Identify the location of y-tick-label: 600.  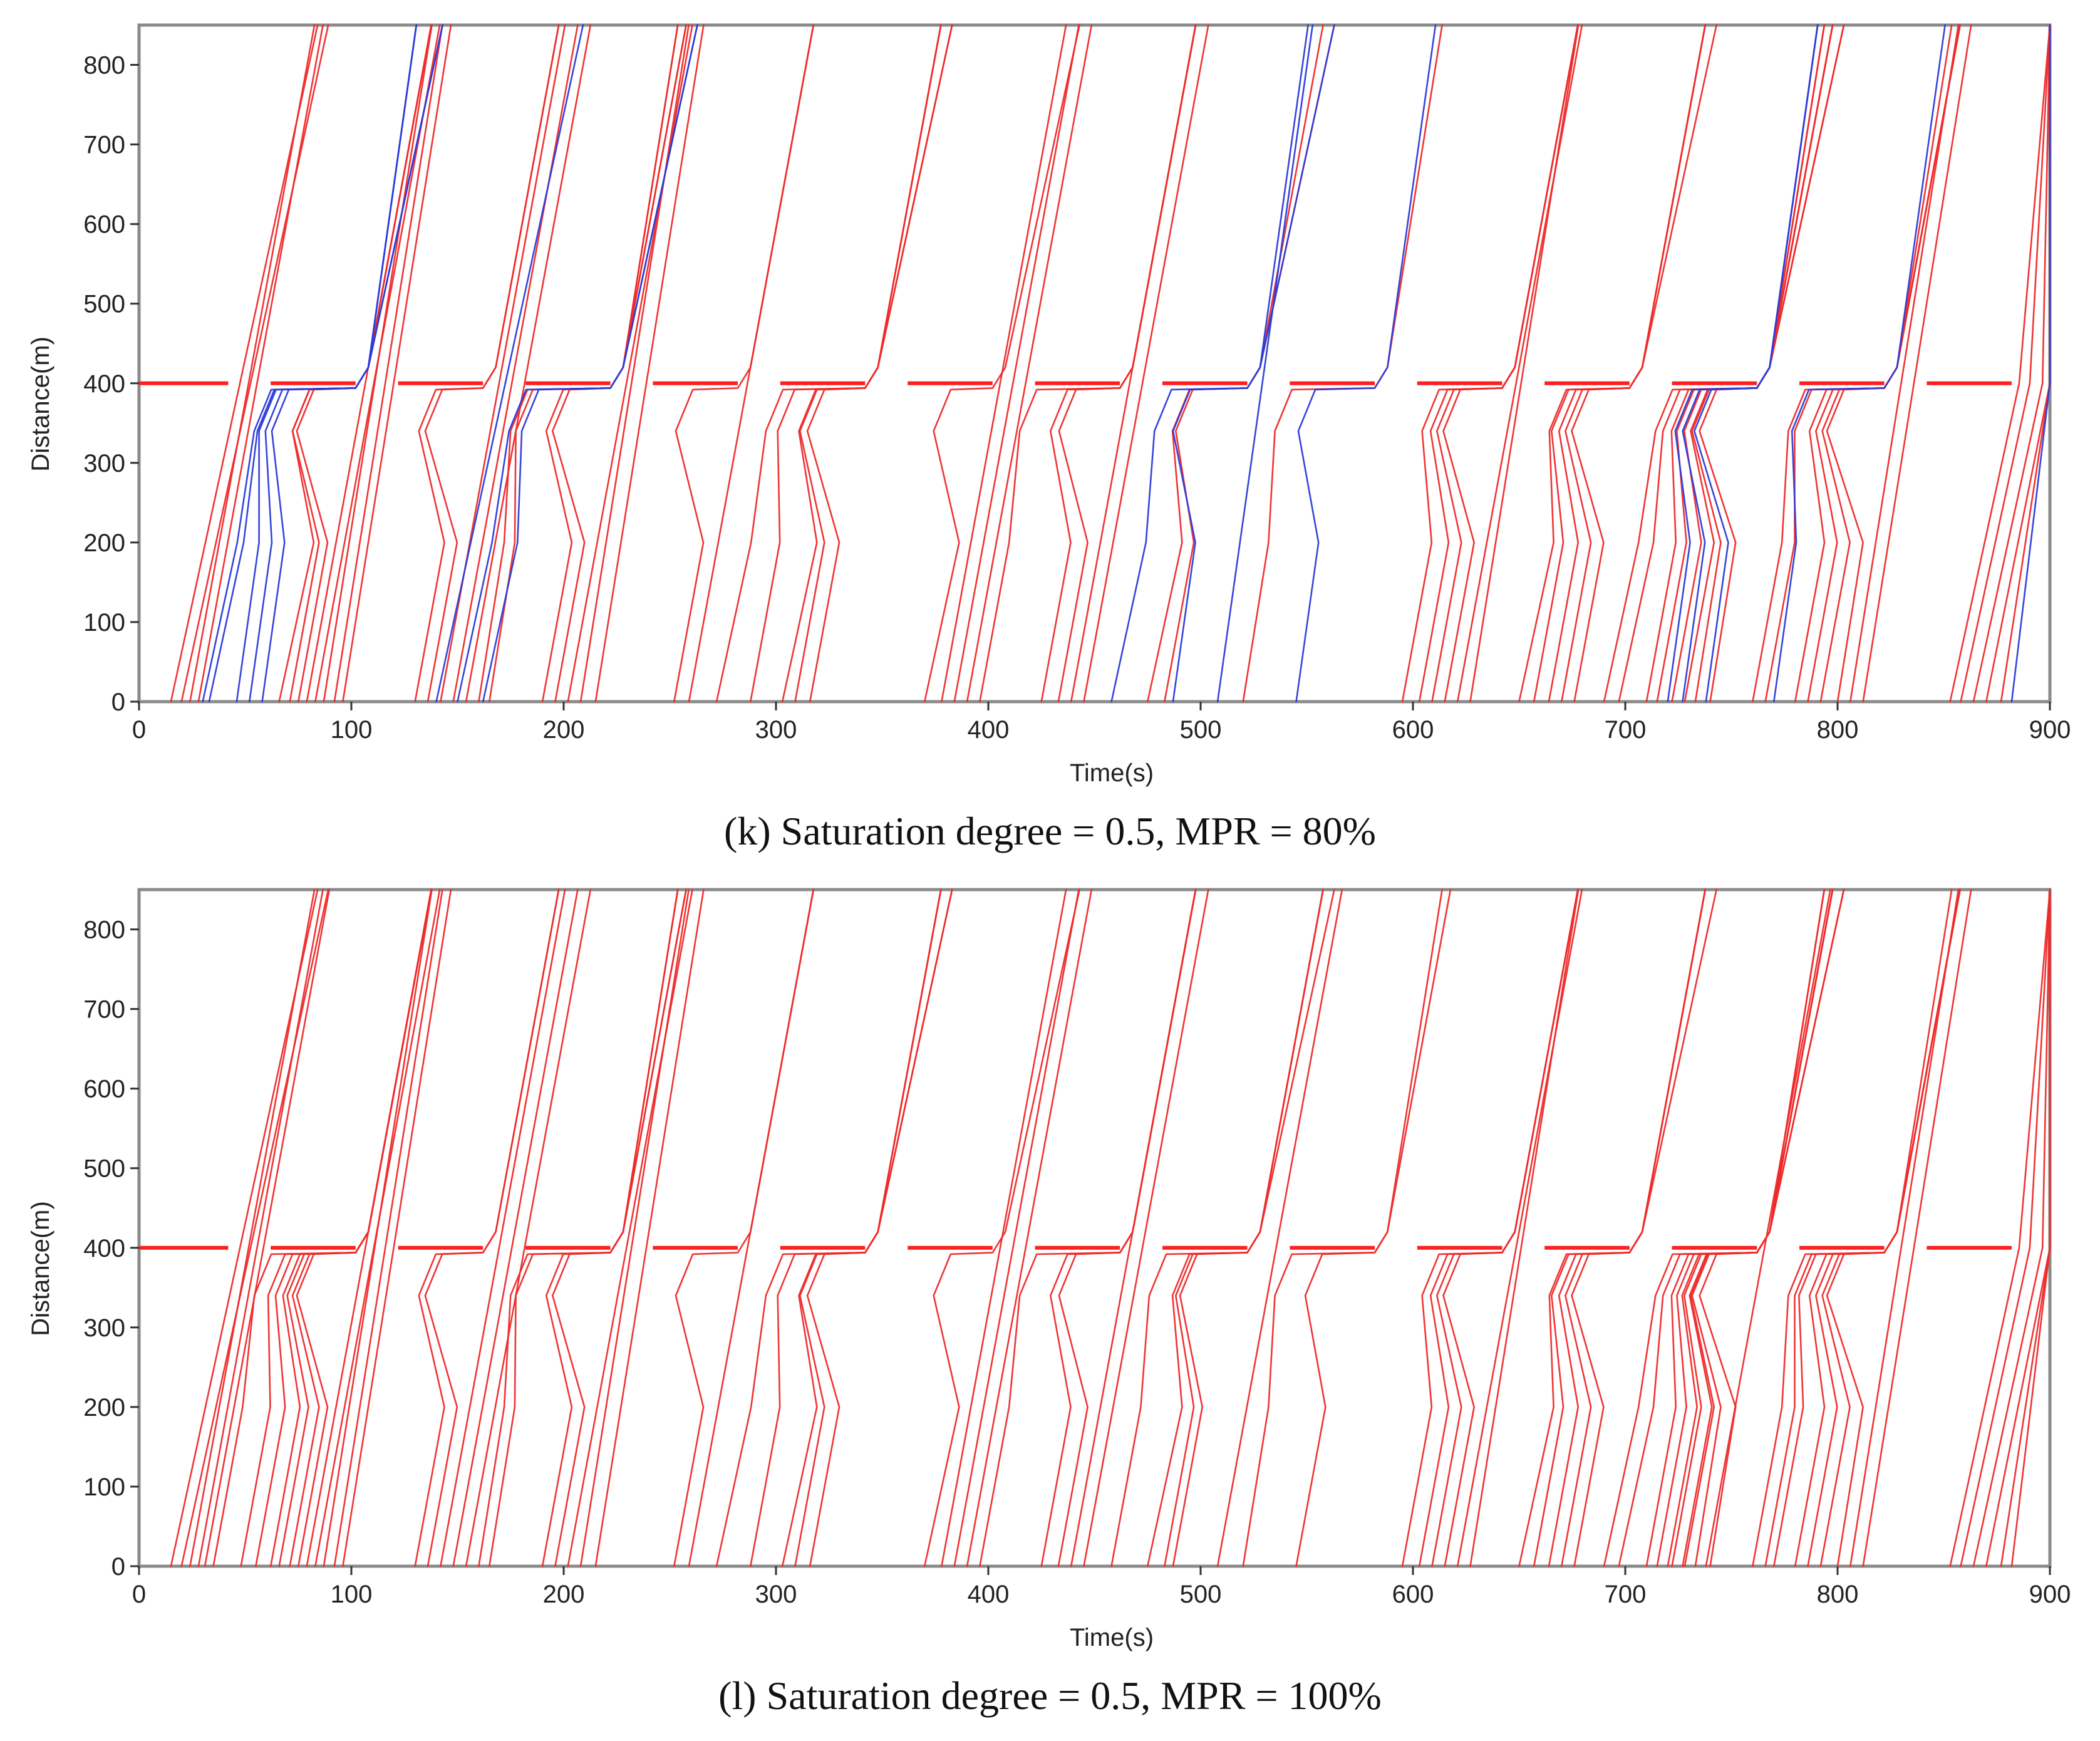
(104, 225).